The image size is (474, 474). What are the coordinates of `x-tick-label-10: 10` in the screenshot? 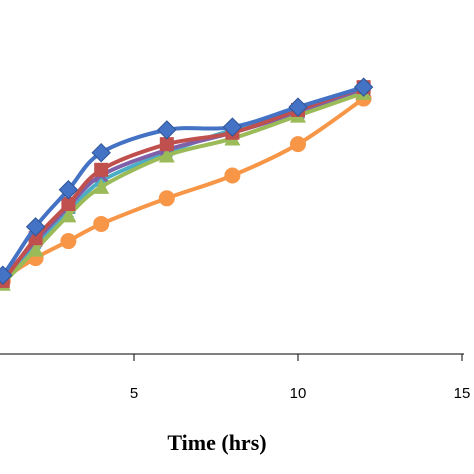 It's located at (298, 393).